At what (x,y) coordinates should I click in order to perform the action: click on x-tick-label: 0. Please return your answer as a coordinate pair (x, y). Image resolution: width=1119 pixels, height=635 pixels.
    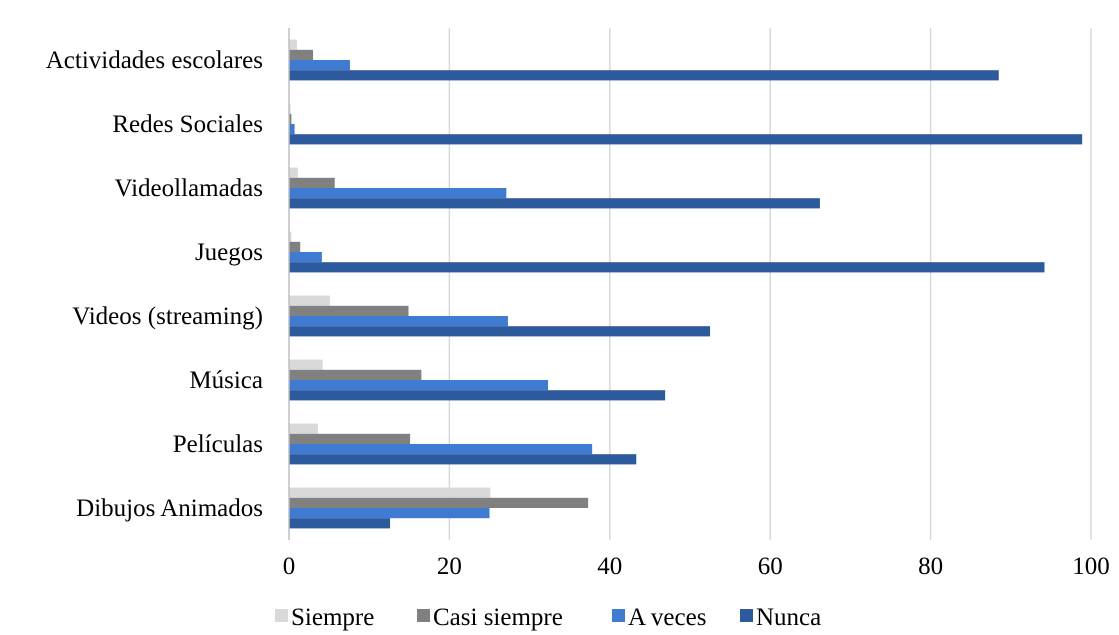
    Looking at the image, I should click on (289, 566).